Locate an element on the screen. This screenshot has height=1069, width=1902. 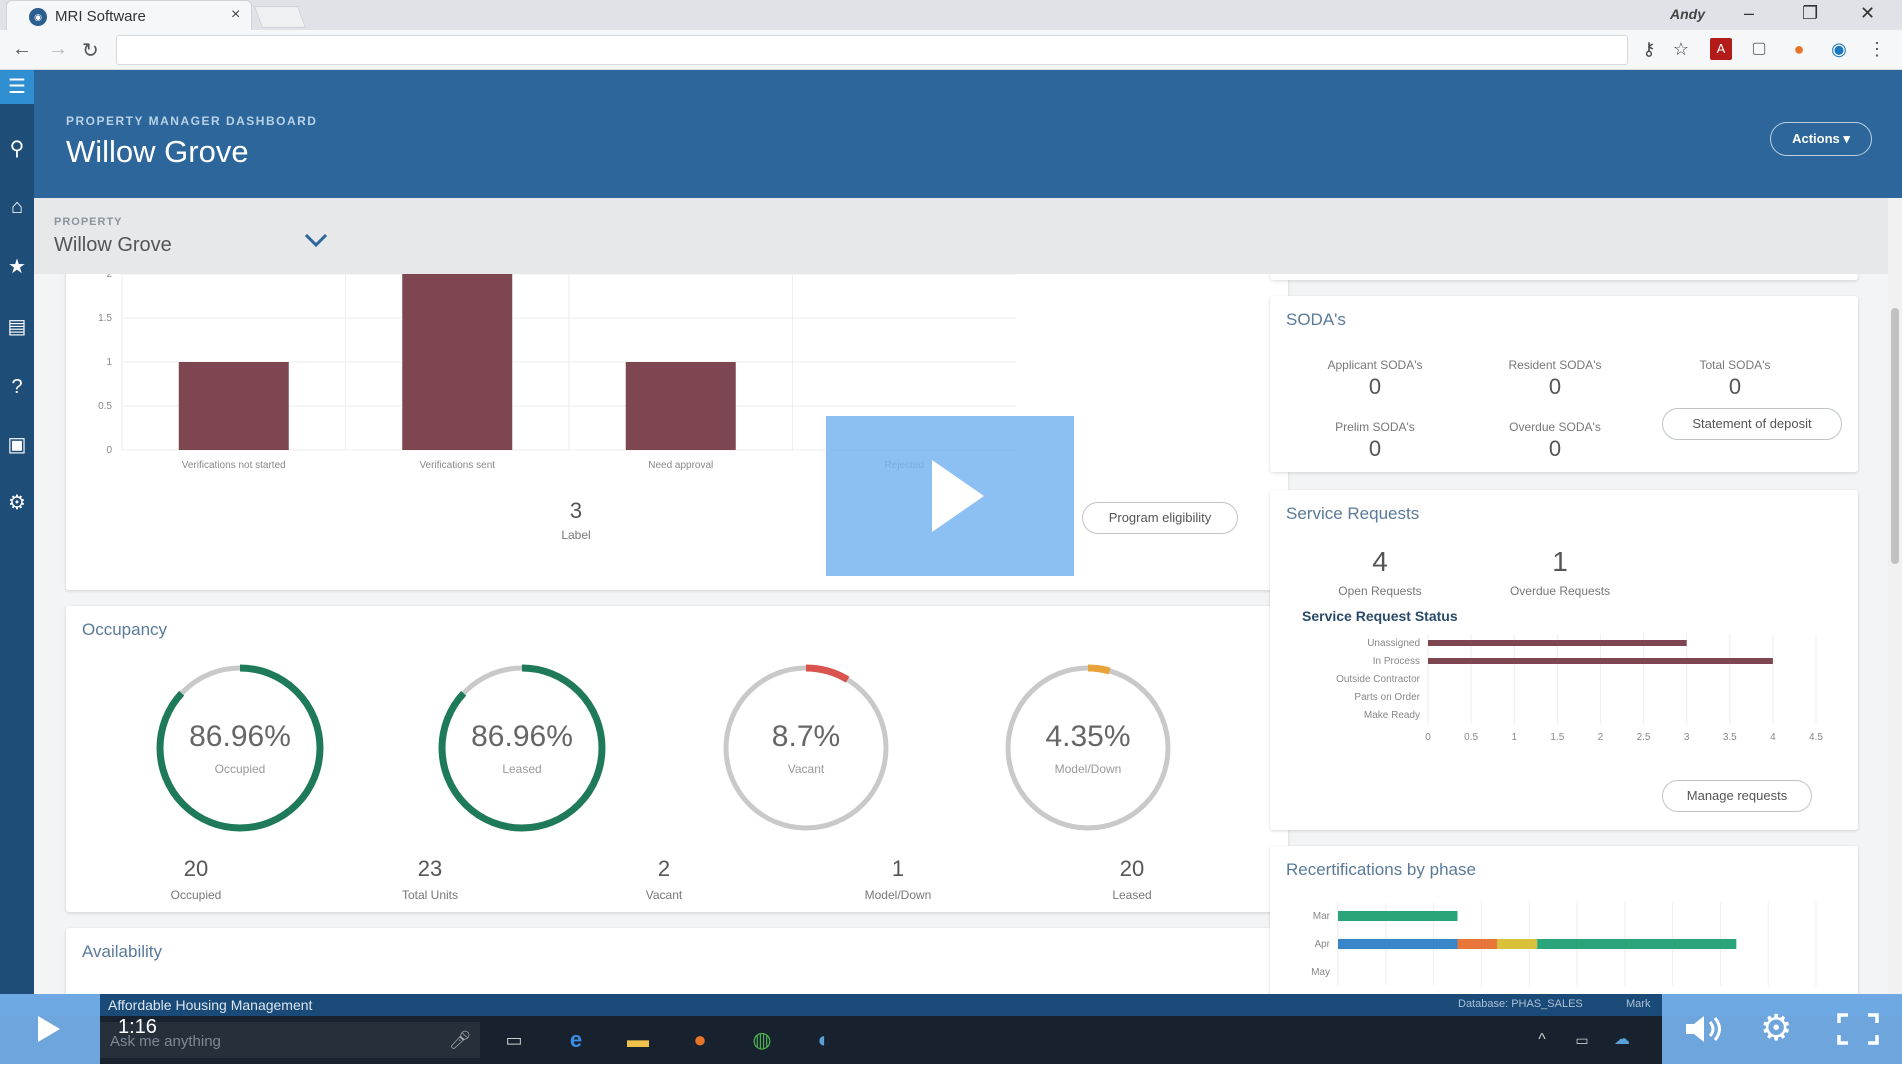
fire-extension-icon: ● is located at coordinates (1799, 49).